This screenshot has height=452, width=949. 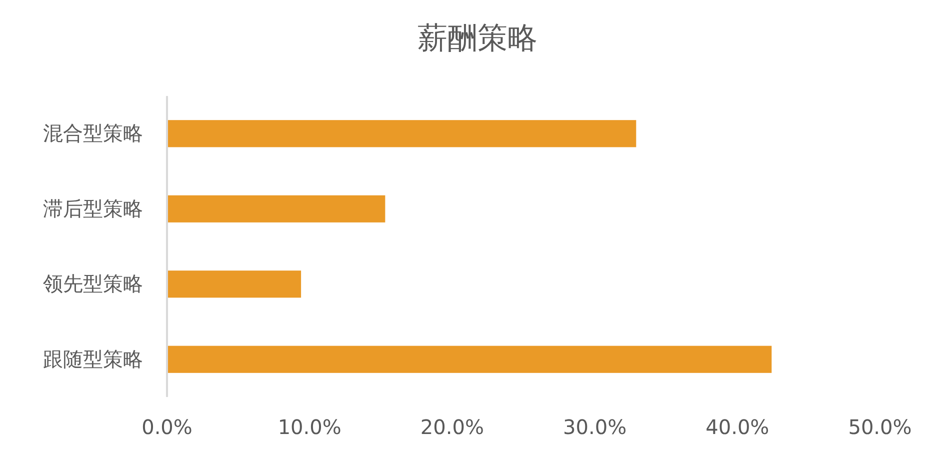 I want to click on chart-title: 薪酬策略, so click(x=478, y=38).